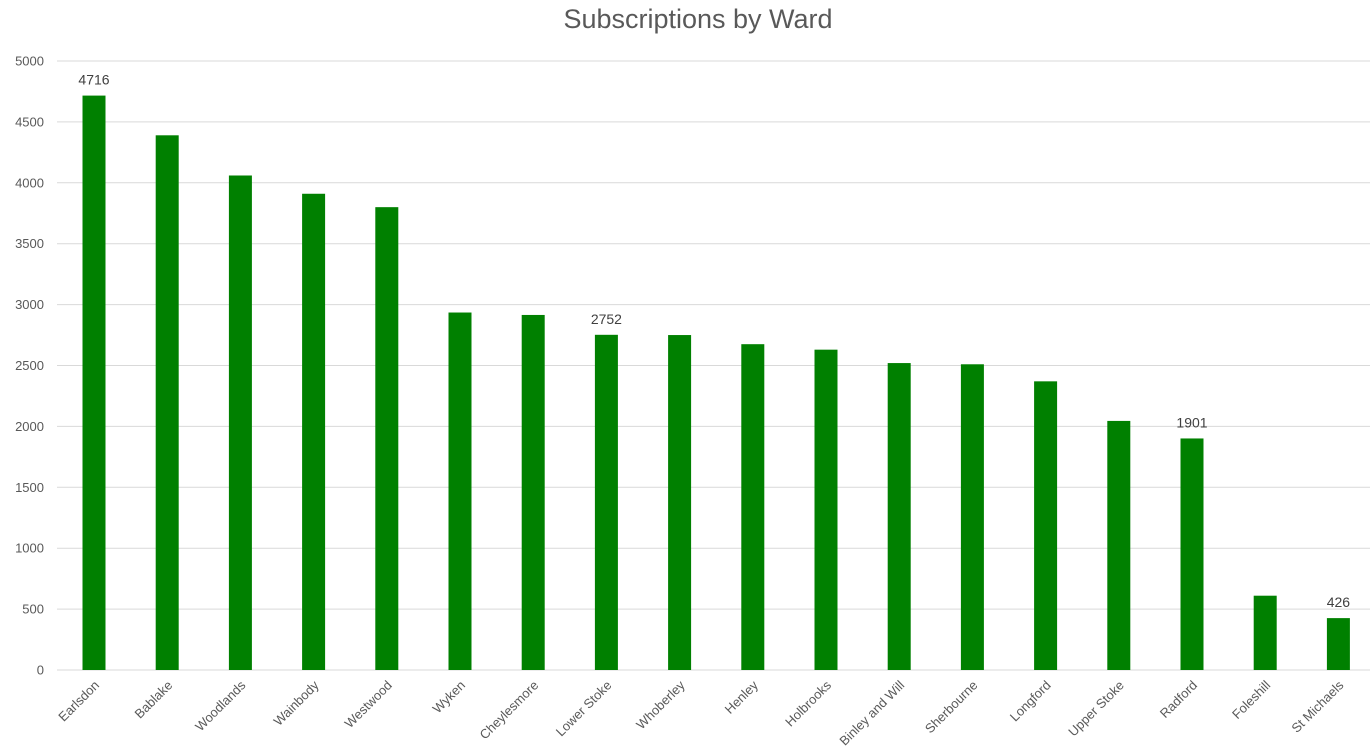 This screenshot has height=756, width=1370. What do you see at coordinates (1192, 554) in the screenshot?
I see `bar-radford` at bounding box center [1192, 554].